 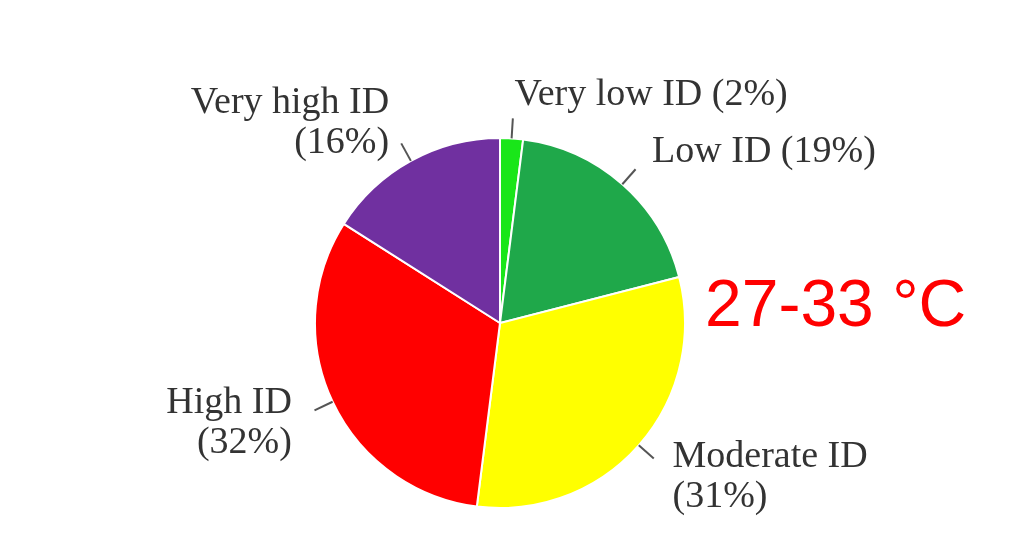 What do you see at coordinates (651, 93) in the screenshot?
I see `slice-label: Very low ID (2%)` at bounding box center [651, 93].